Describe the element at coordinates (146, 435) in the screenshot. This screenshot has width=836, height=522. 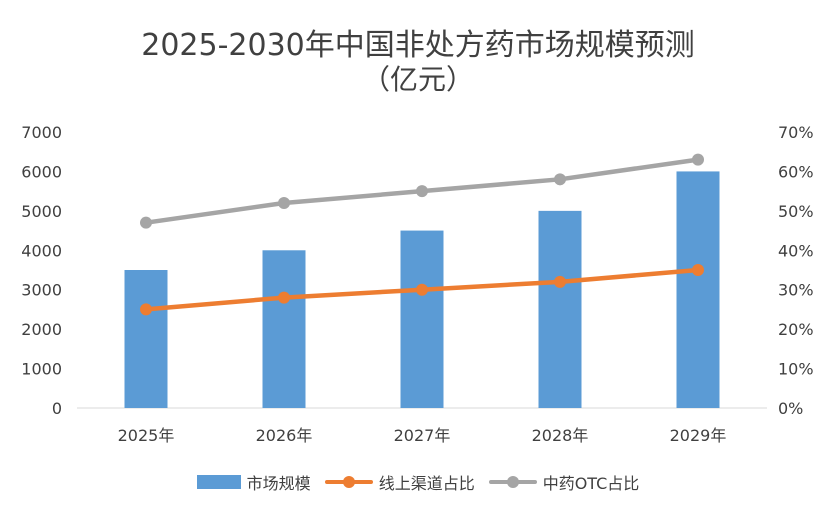
I see `x-axis-tick-label: 2025年` at that location.